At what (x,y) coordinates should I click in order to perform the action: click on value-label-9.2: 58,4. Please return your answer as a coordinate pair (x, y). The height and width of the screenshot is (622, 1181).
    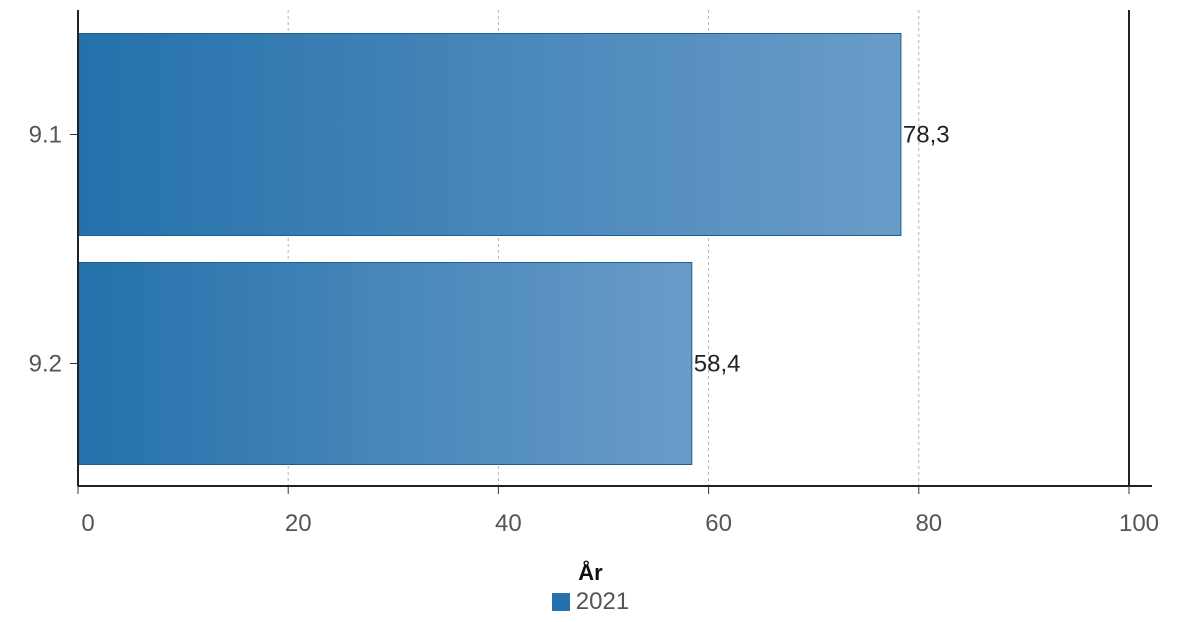
    Looking at the image, I should click on (717, 364).